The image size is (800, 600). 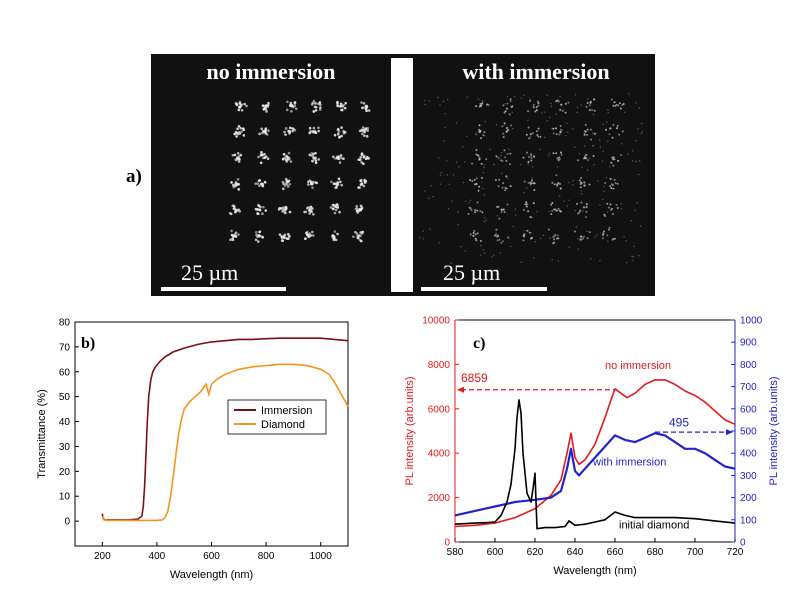 What do you see at coordinates (65, 447) in the screenshot?
I see `y-tick-label: 30` at bounding box center [65, 447].